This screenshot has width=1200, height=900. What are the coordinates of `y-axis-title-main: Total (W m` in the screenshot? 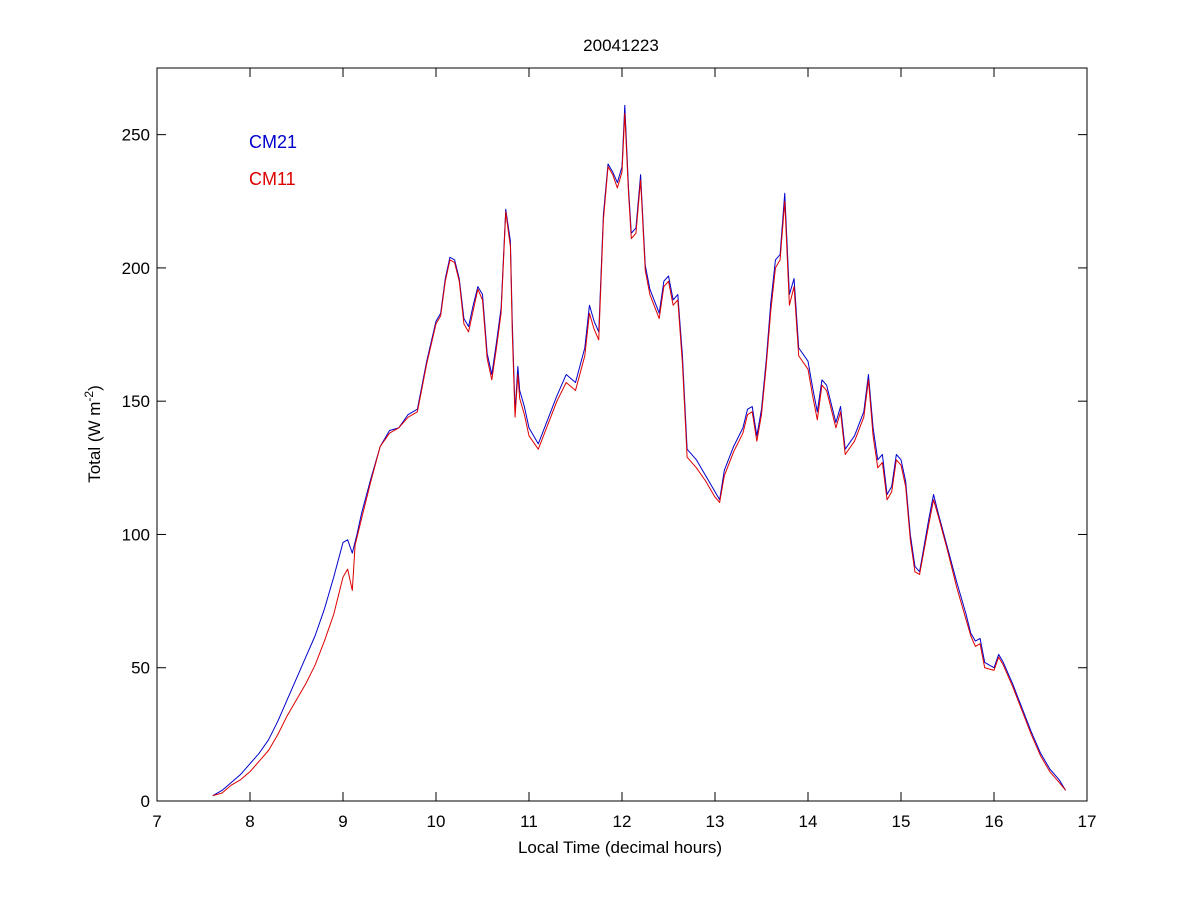 It's located at (94, 442).